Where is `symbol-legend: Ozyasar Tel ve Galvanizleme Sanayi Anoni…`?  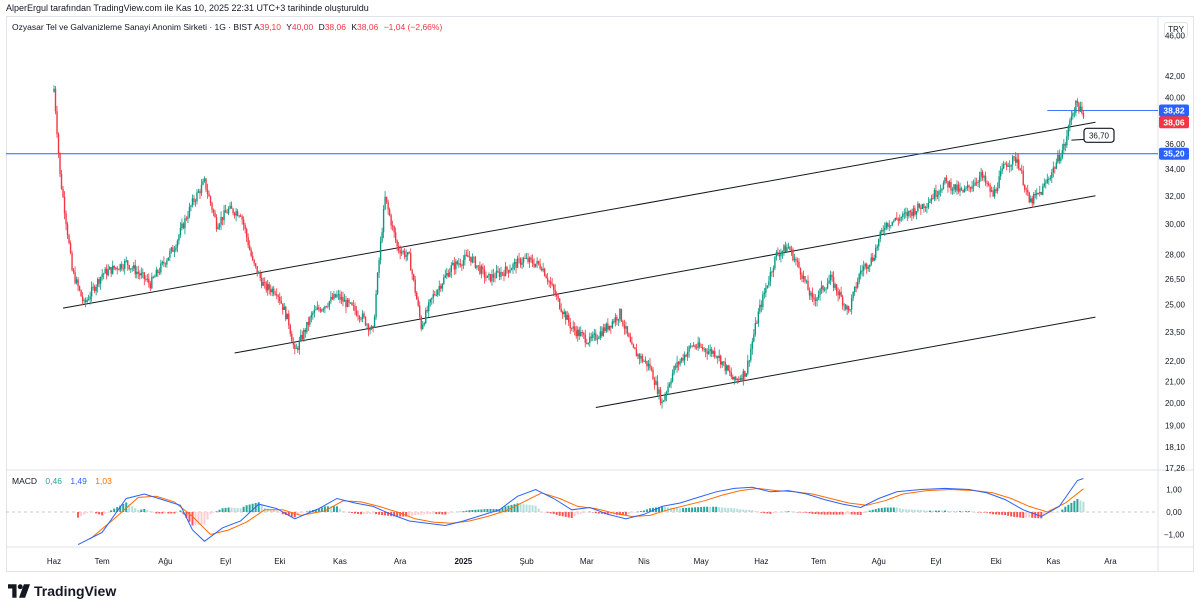
symbol-legend: Ozyasar Tel ve Galvanizleme Sanayi Anoni… is located at coordinates (228, 27).